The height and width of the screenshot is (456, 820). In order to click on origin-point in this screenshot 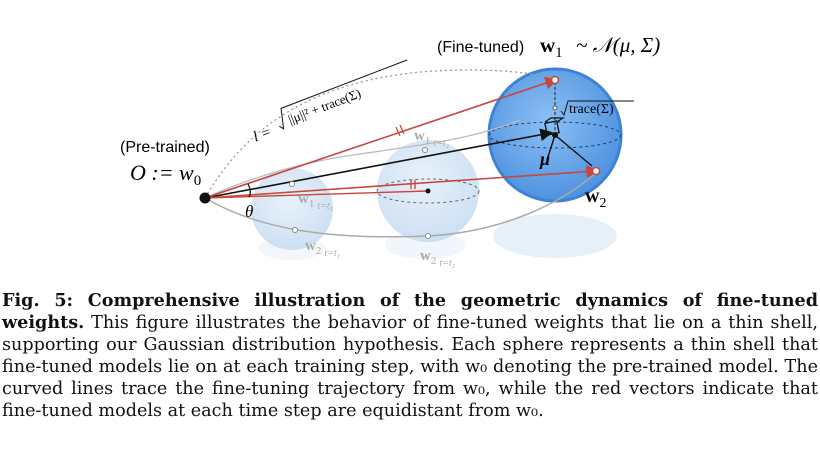, I will do `click(205, 198)`.